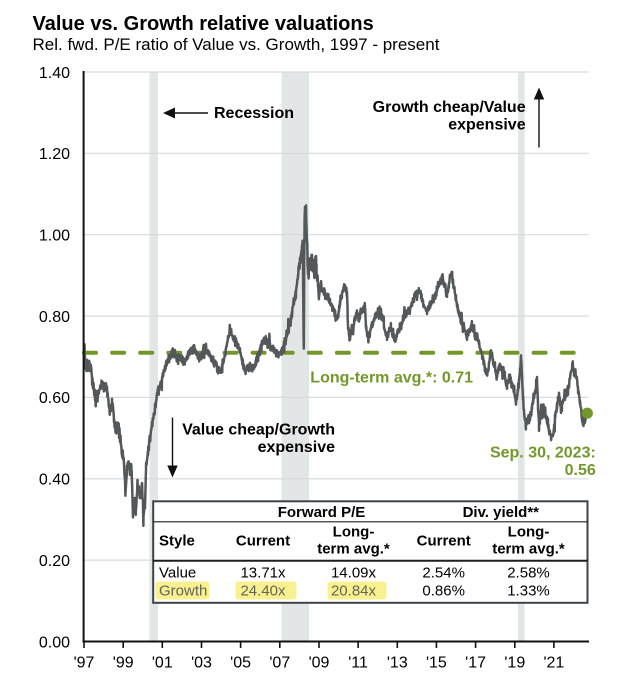  Describe the element at coordinates (528, 591) in the screenshot. I see `svg-text: 1.33%` at that location.